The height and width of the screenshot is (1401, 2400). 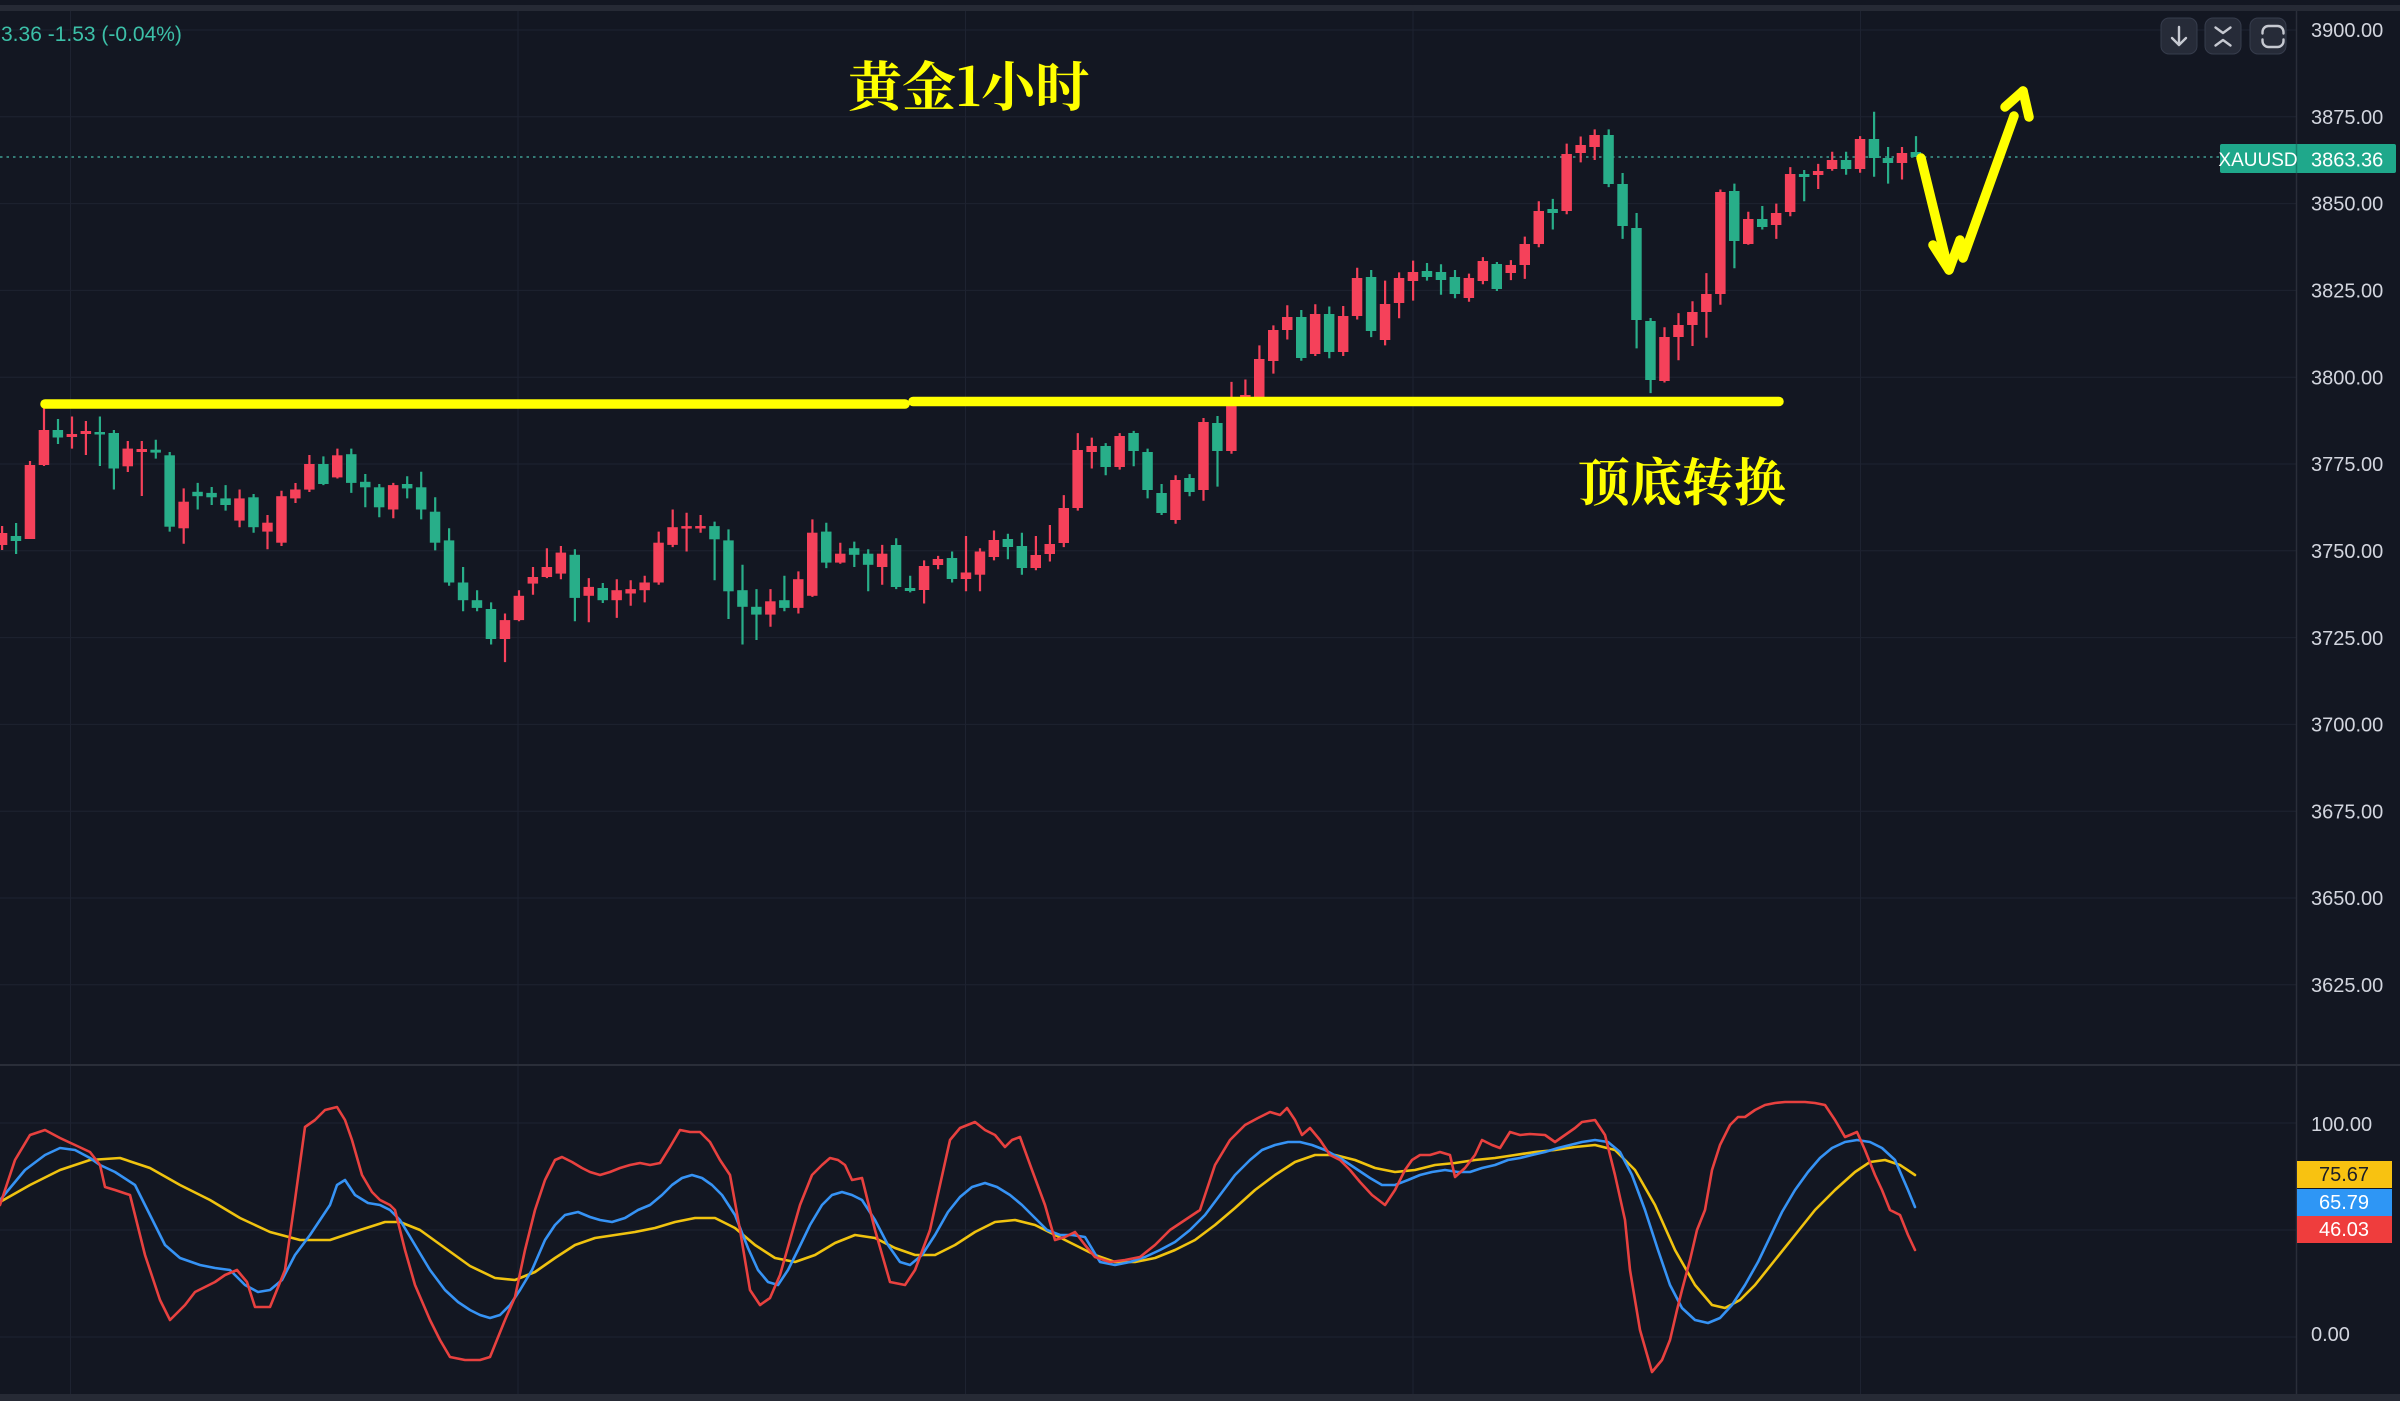 What do you see at coordinates (2344, 1175) in the screenshot?
I see `svg-text: 75.67` at bounding box center [2344, 1175].